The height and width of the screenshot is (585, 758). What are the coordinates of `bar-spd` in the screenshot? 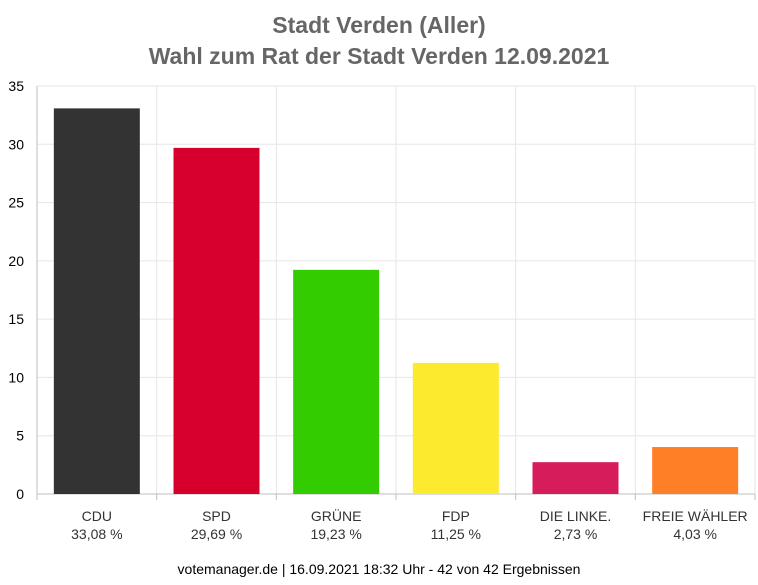 It's located at (216, 321).